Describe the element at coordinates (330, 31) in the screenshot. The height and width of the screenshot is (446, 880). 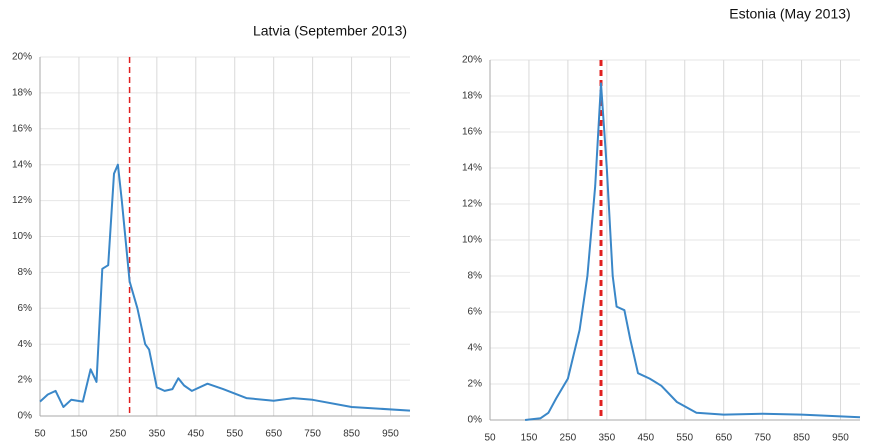
I see `chart-title: Latvia (September 2013)` at that location.